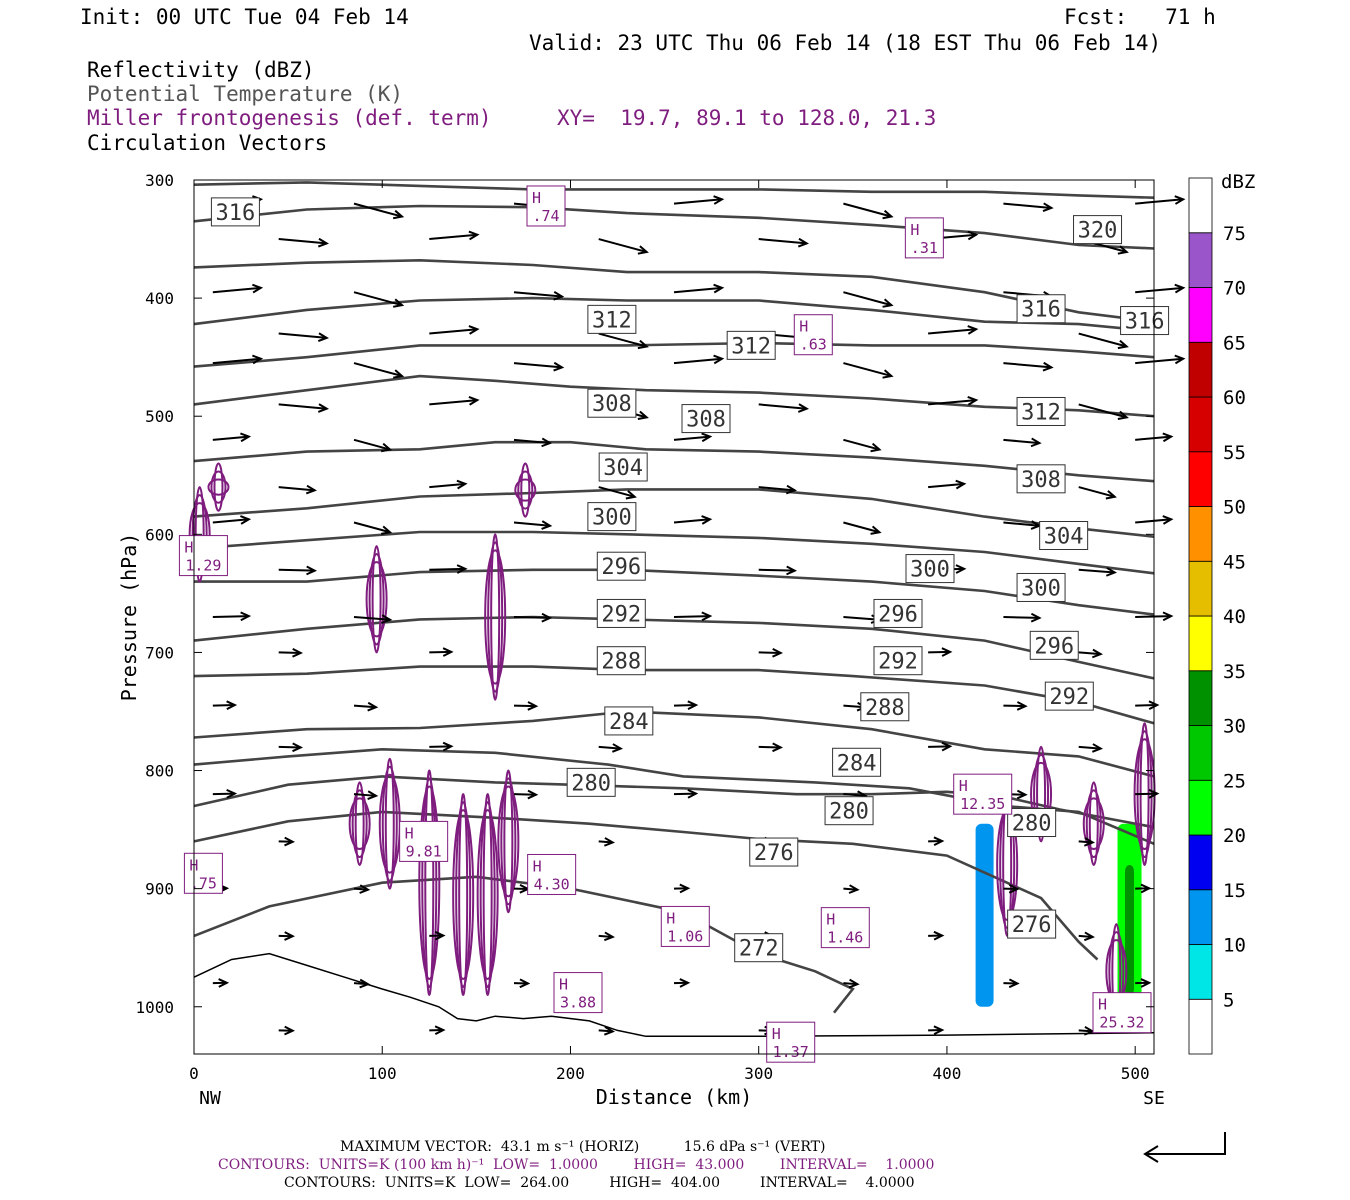 The image size is (1350, 1200). What do you see at coordinates (289, 118) in the screenshot?
I see `legend-miller: Miller frontogenesis (def. term)` at bounding box center [289, 118].